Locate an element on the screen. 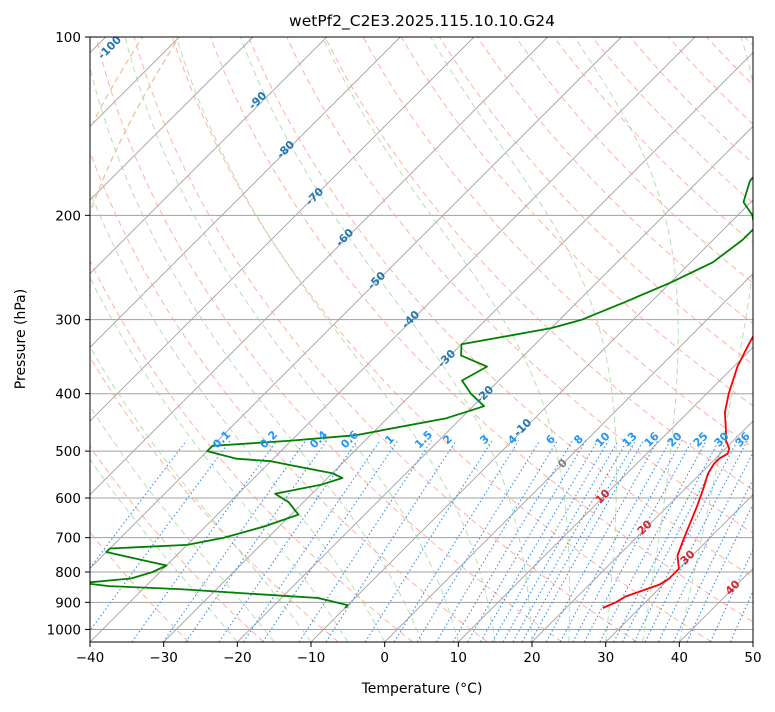 This screenshot has height=712, width=775. y-tick-label: 100 is located at coordinates (68, 38).